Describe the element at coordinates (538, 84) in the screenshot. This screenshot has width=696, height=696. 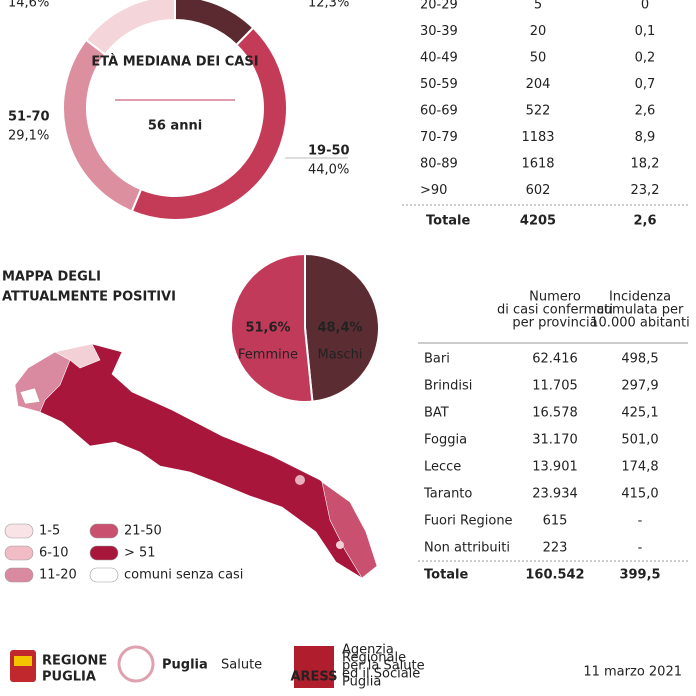
I see `age-cell: 204` at that location.